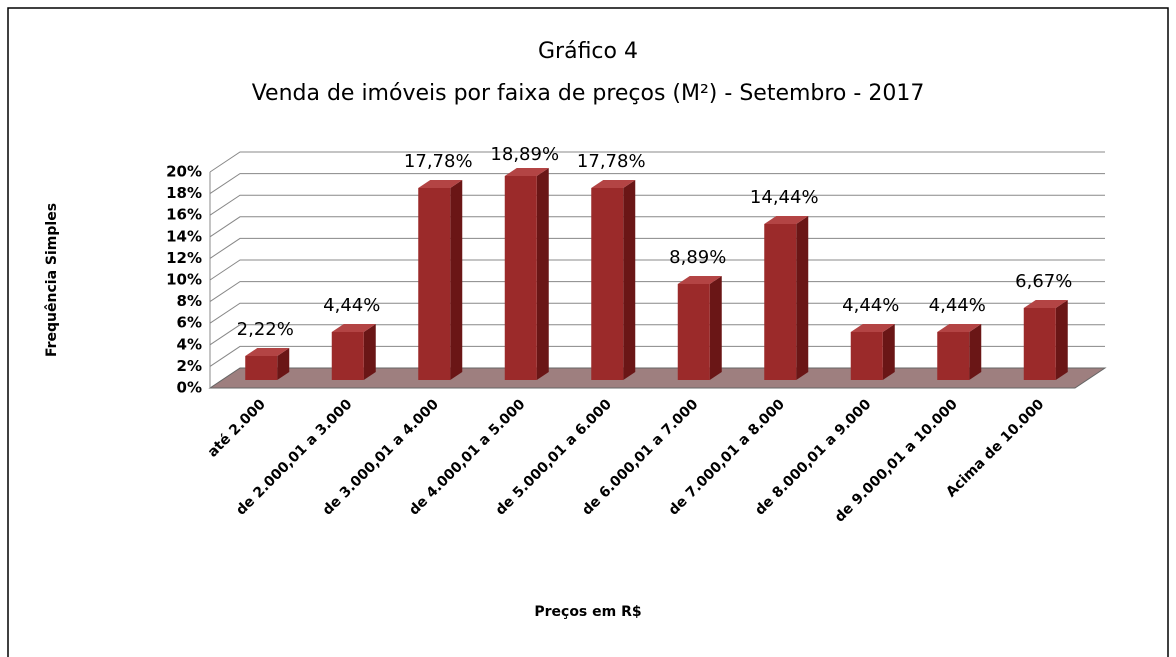 The image size is (1176, 657). I want to click on y-tick-label: 10%, so click(184, 280).